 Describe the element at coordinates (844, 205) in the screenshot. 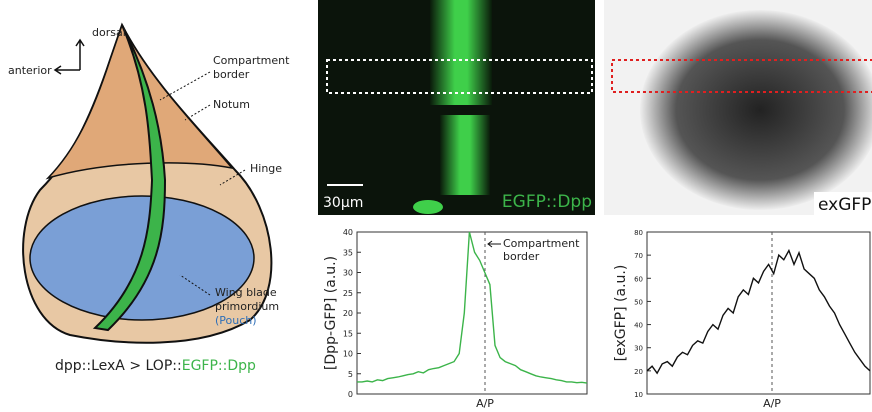

I see `image-label: exGFP` at that location.